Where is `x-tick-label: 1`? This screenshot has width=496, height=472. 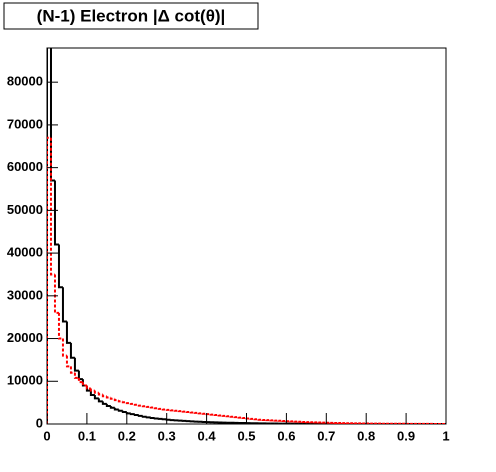
x-tick-label: 1 is located at coordinates (445, 435).